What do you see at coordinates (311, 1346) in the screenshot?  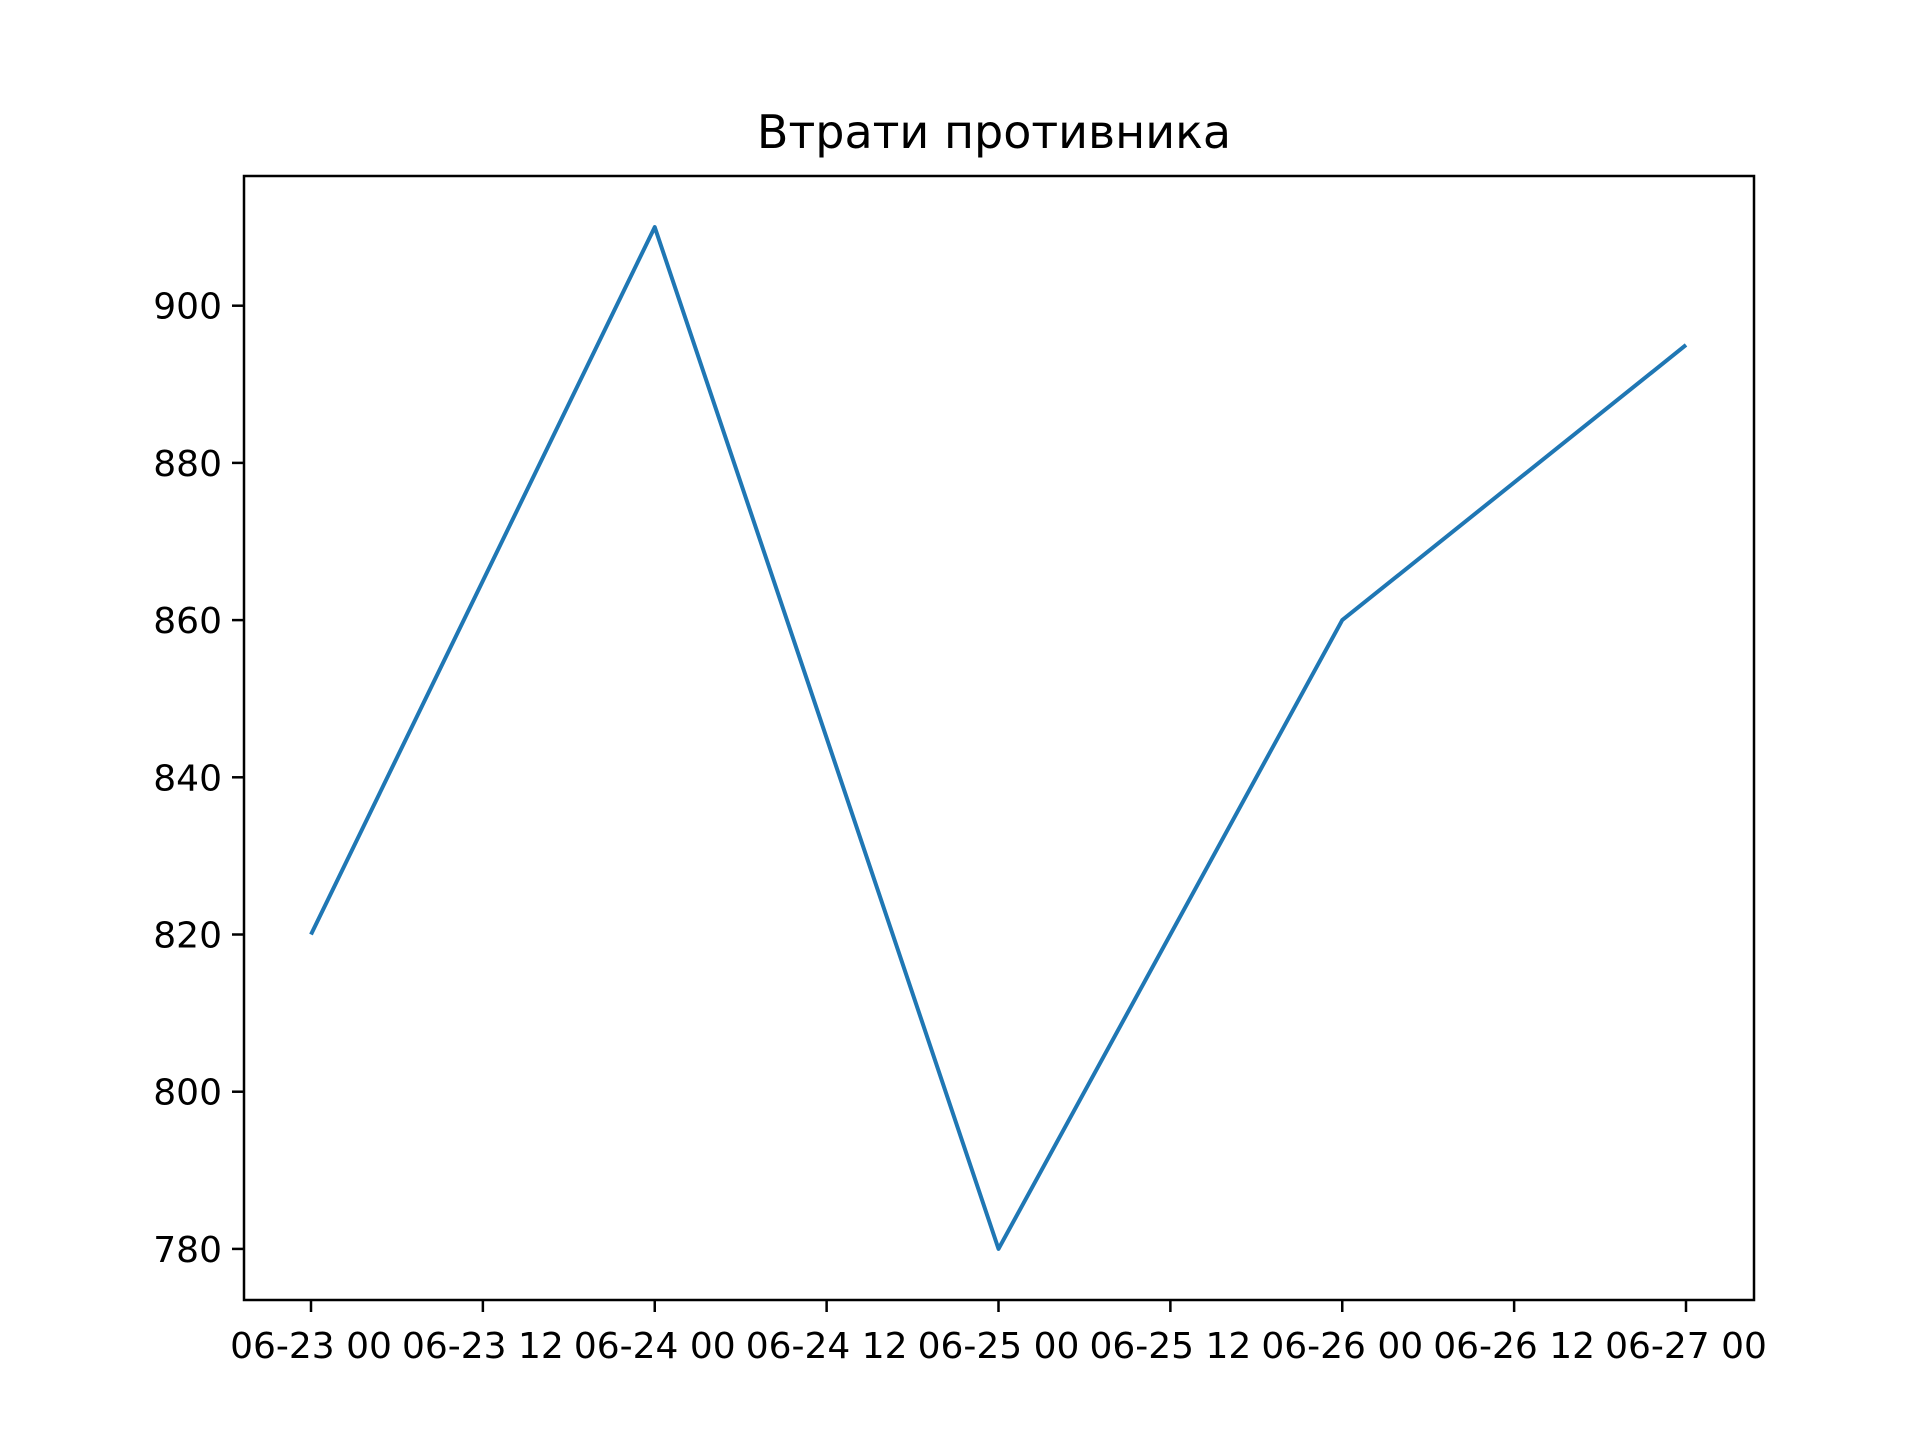 I see `x-tick-label: 06-23 00` at bounding box center [311, 1346].